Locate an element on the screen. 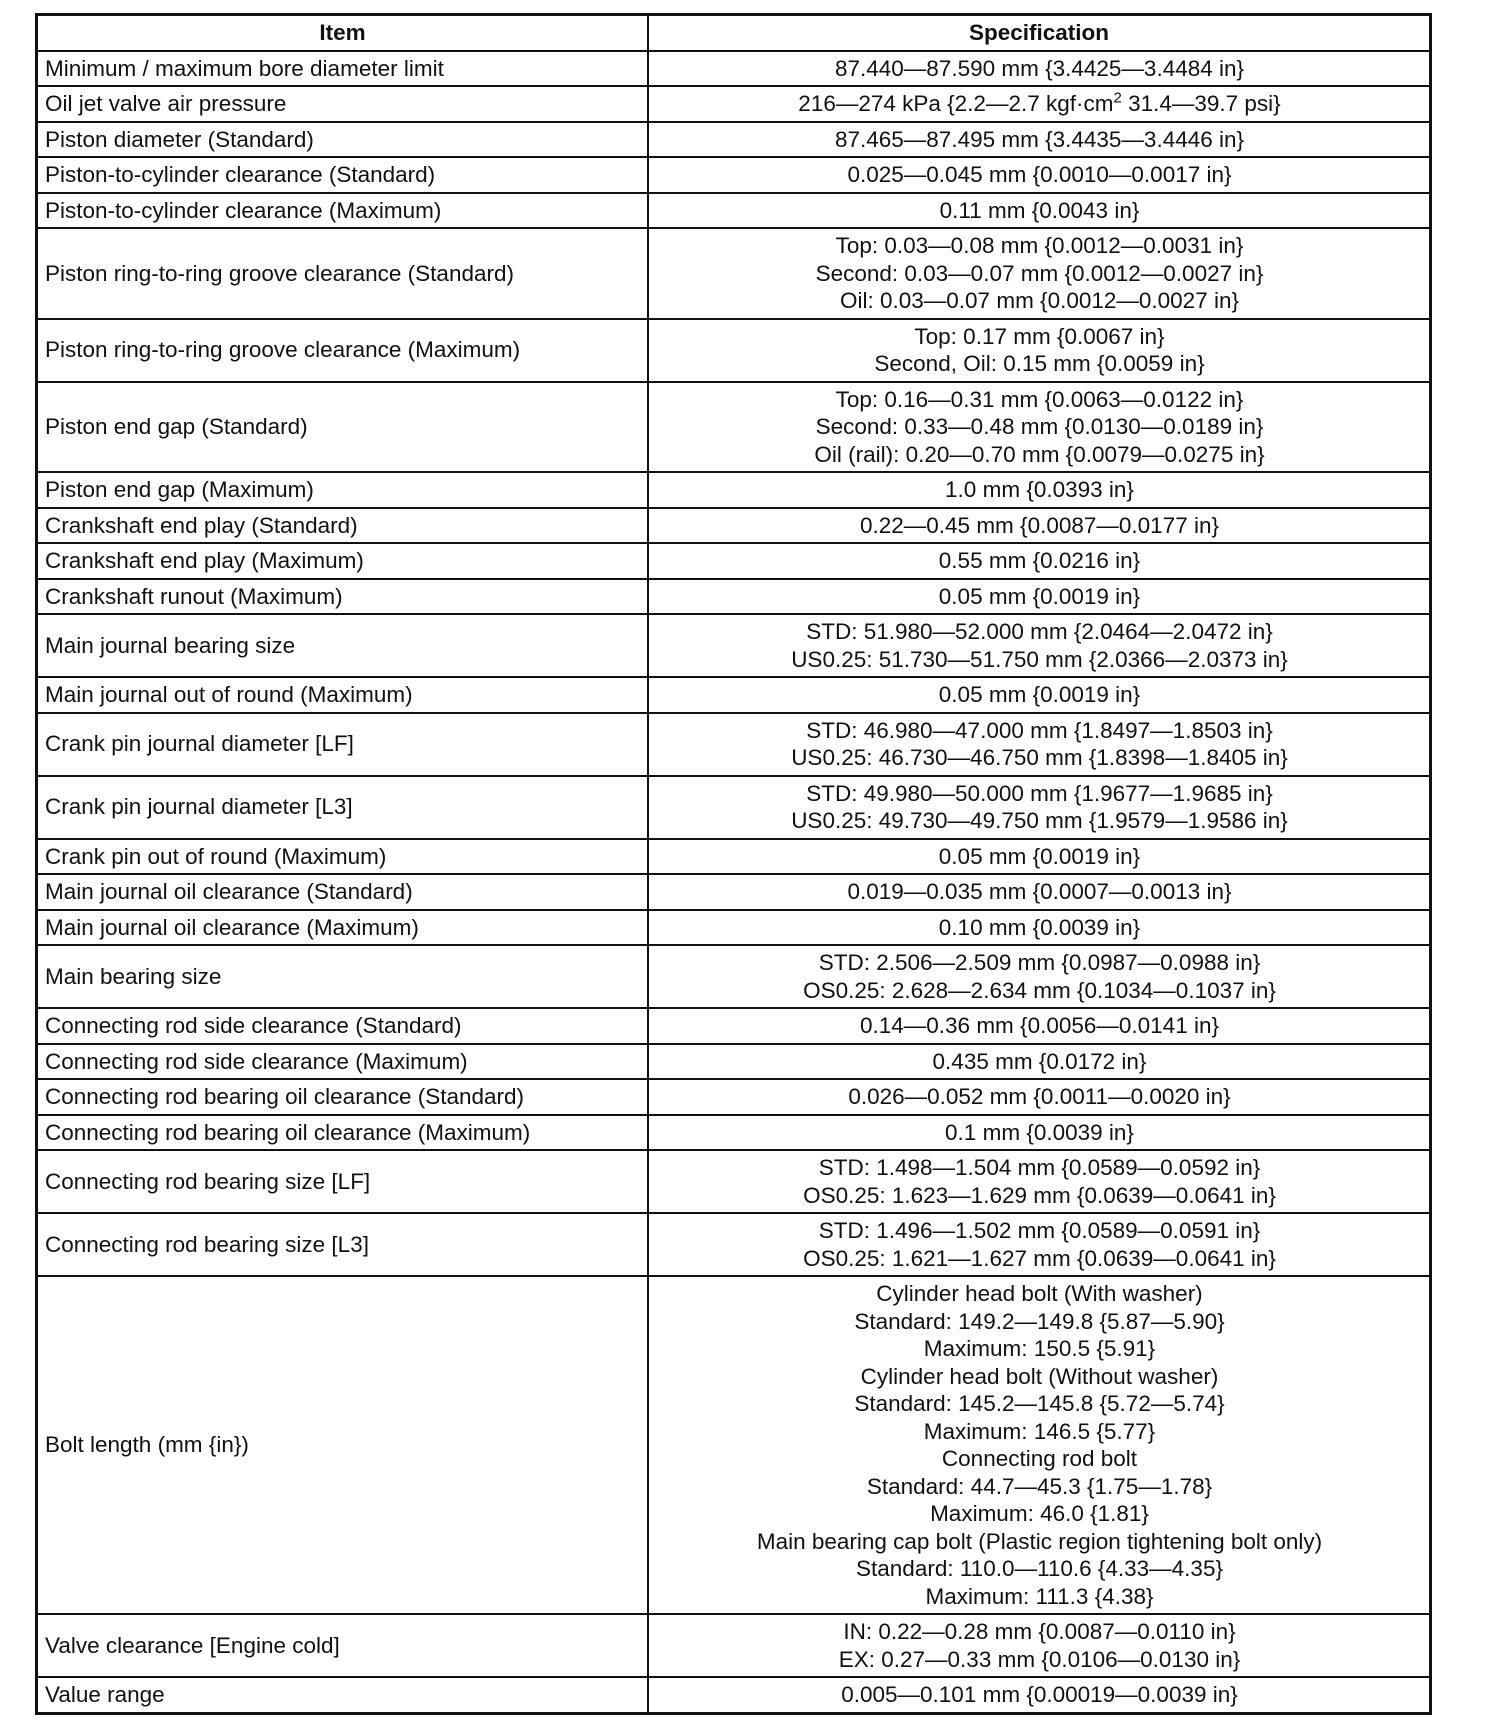 The image size is (1504, 1722). item-cell: Piston end gap (Maximum) is located at coordinates (342, 490).